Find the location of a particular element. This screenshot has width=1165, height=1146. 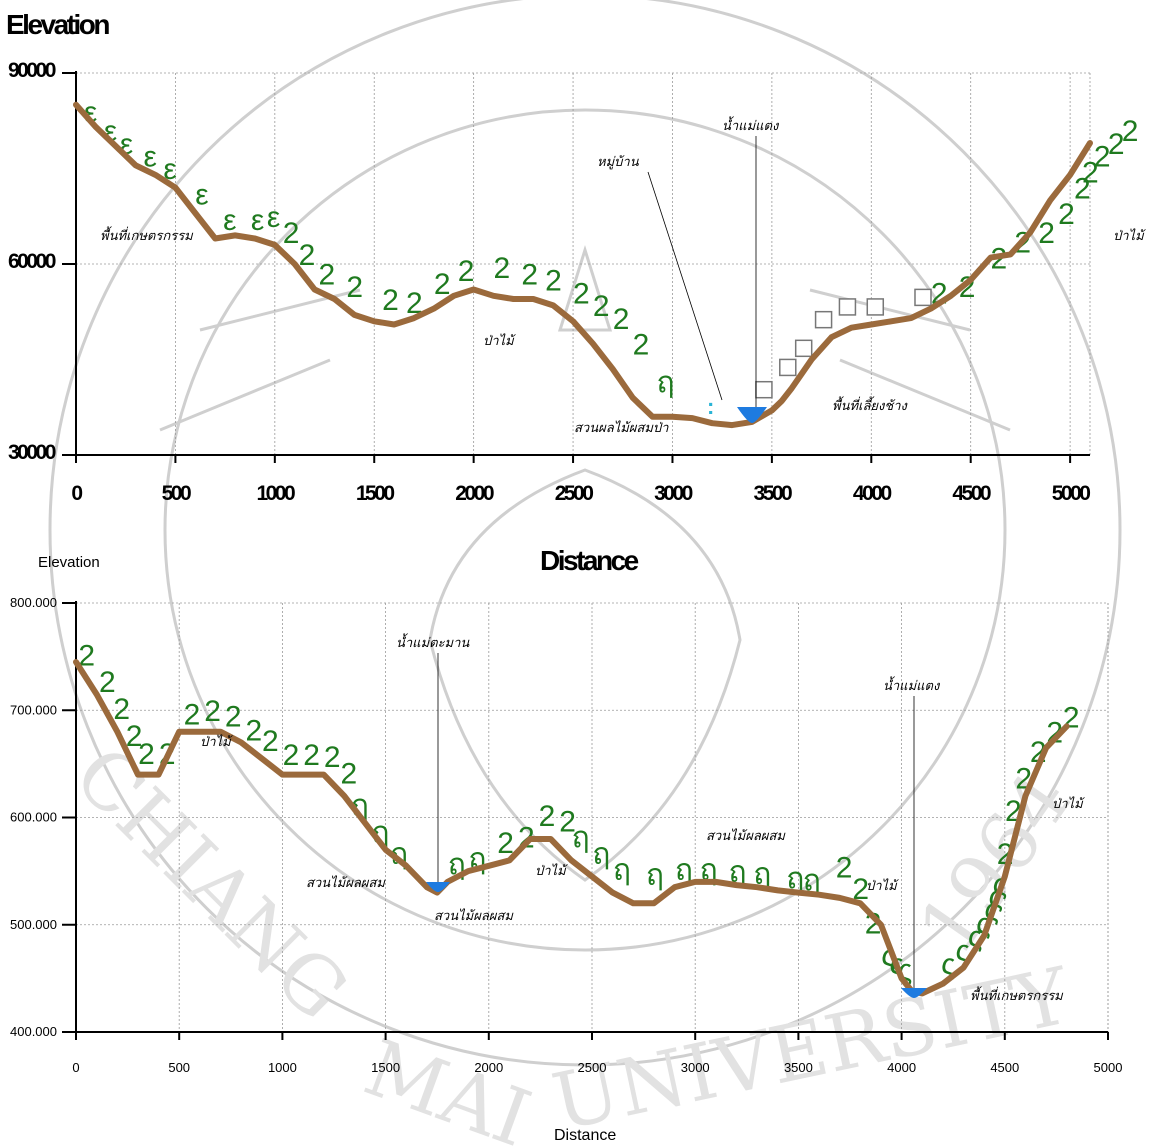

x-tick-label: 500 is located at coordinates (179, 1067).